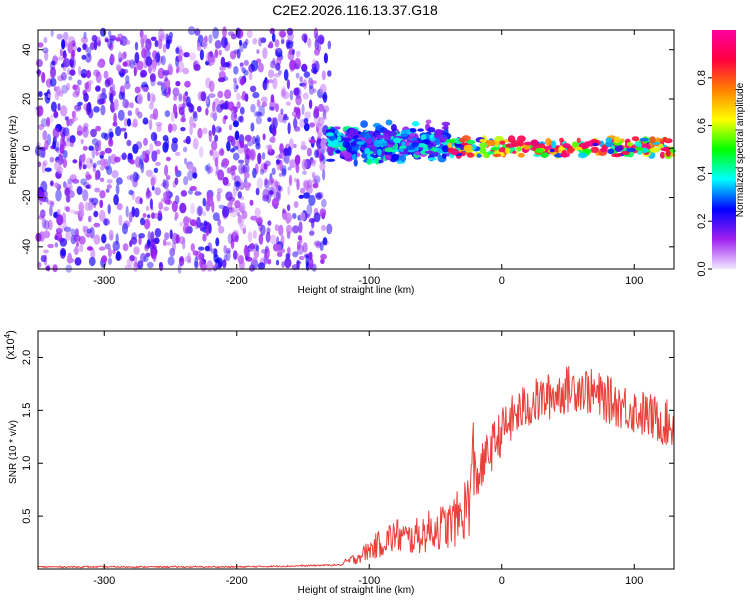  What do you see at coordinates (237, 581) in the screenshot?
I see `snr-x-tick-label: -200` at bounding box center [237, 581].